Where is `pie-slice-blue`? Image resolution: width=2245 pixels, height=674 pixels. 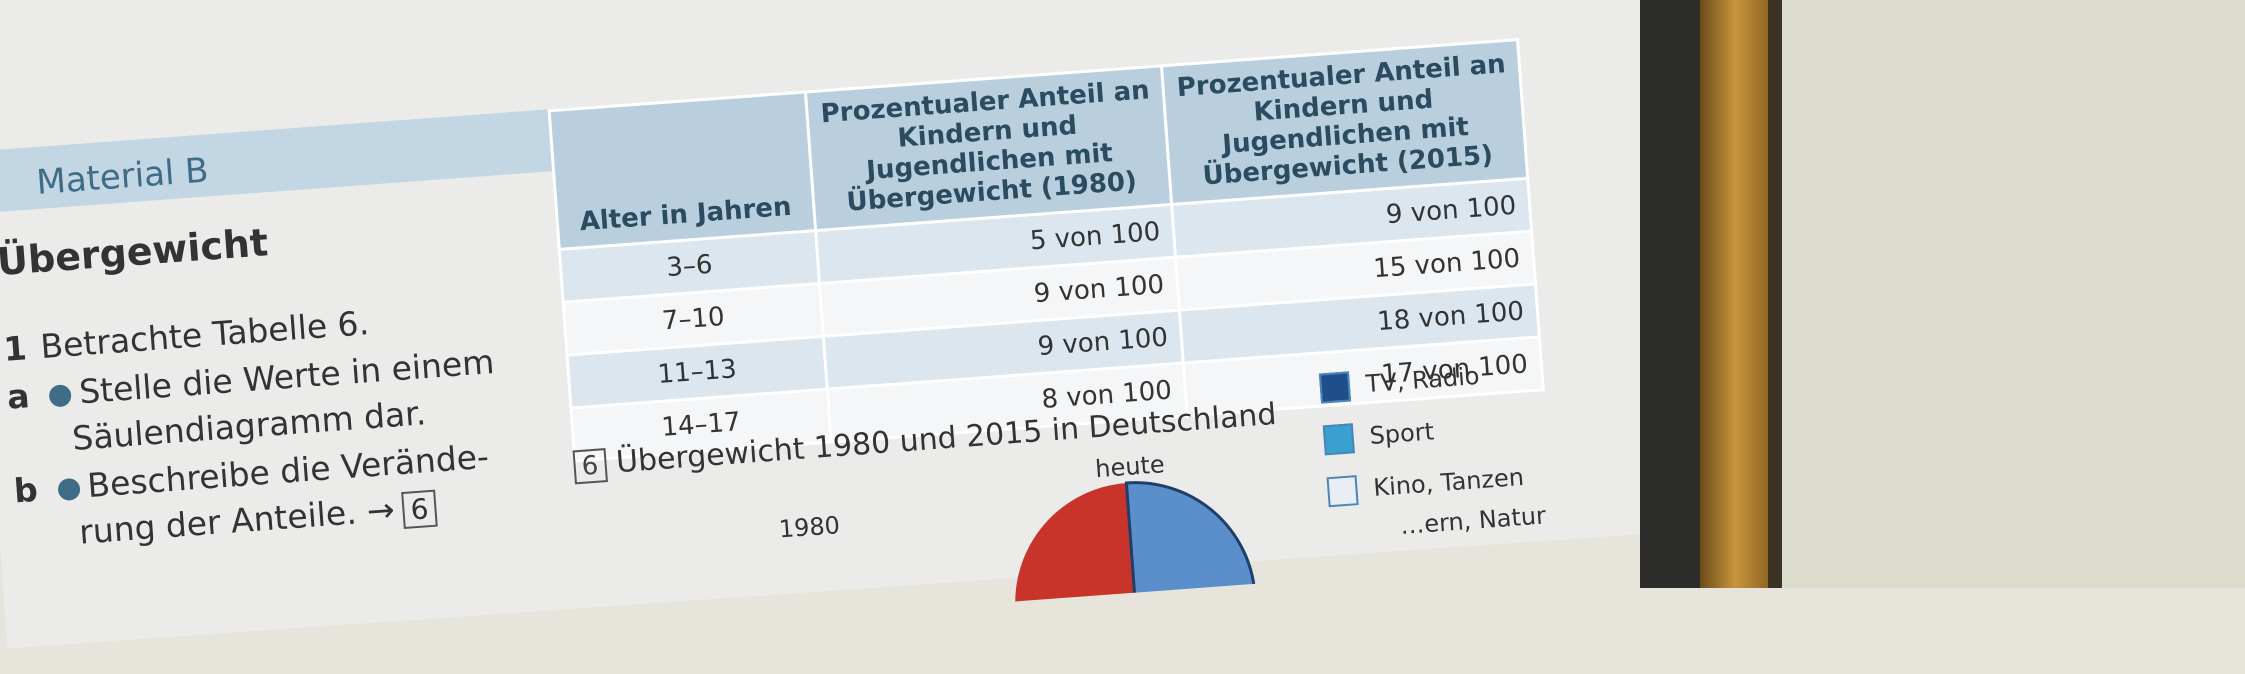
pie-slice-blue is located at coordinates (1190, 542).